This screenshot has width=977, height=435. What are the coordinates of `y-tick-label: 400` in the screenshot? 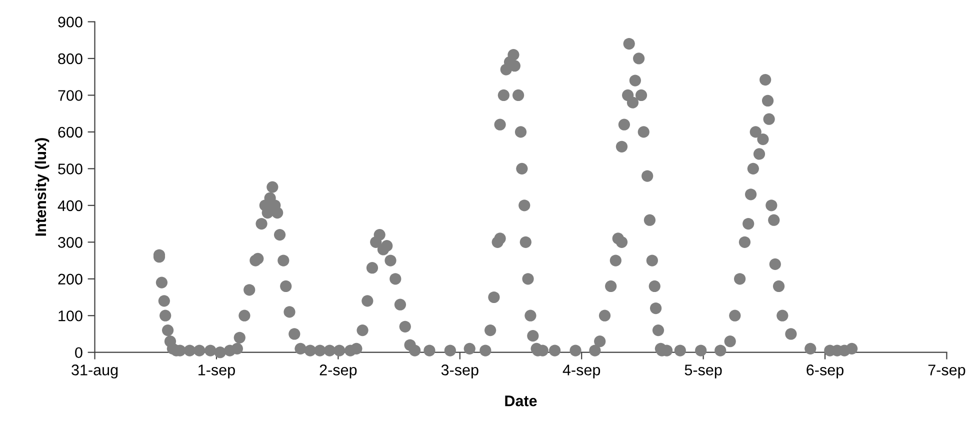 It's located at (70, 206).